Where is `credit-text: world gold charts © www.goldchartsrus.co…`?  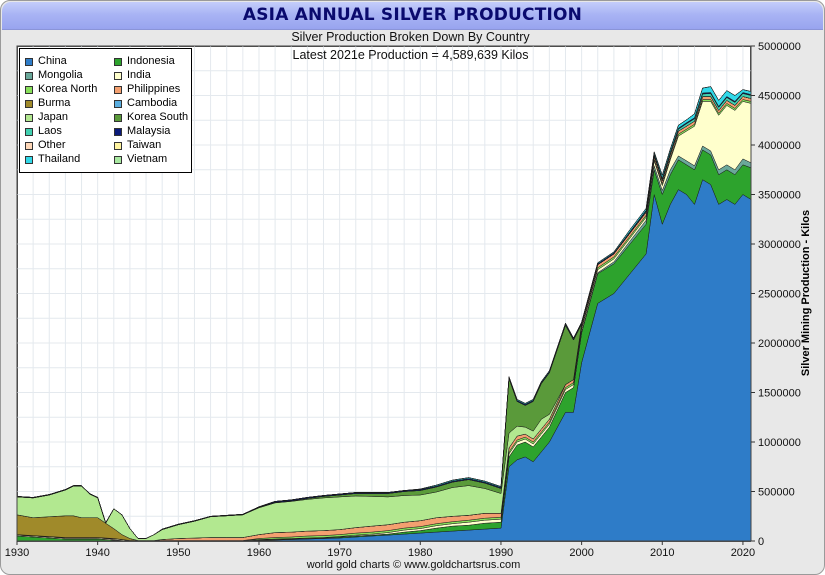
credit-text: world gold charts © www.goldchartsrus.co… is located at coordinates (413, 565).